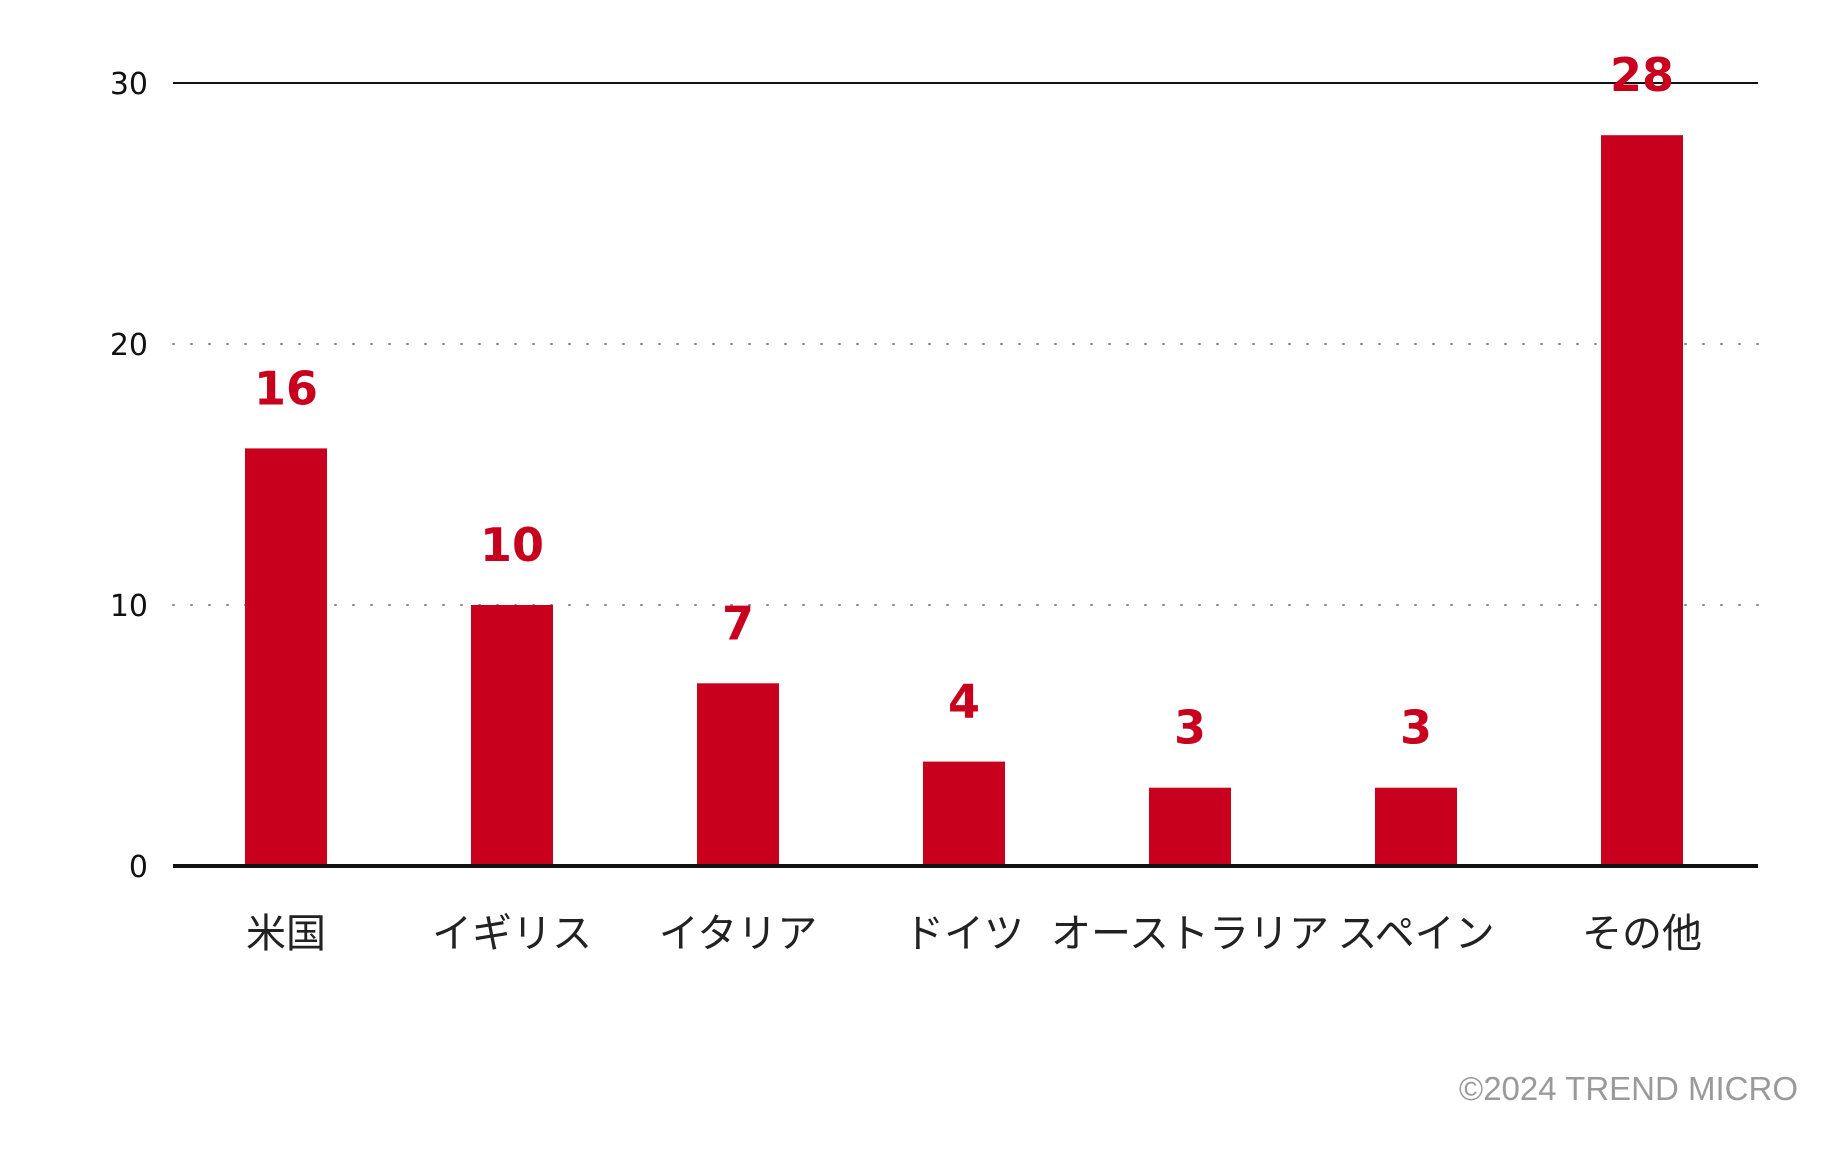 This screenshot has width=1840, height=1167. What do you see at coordinates (129, 84) in the screenshot?
I see `y-tick-label: 30` at bounding box center [129, 84].